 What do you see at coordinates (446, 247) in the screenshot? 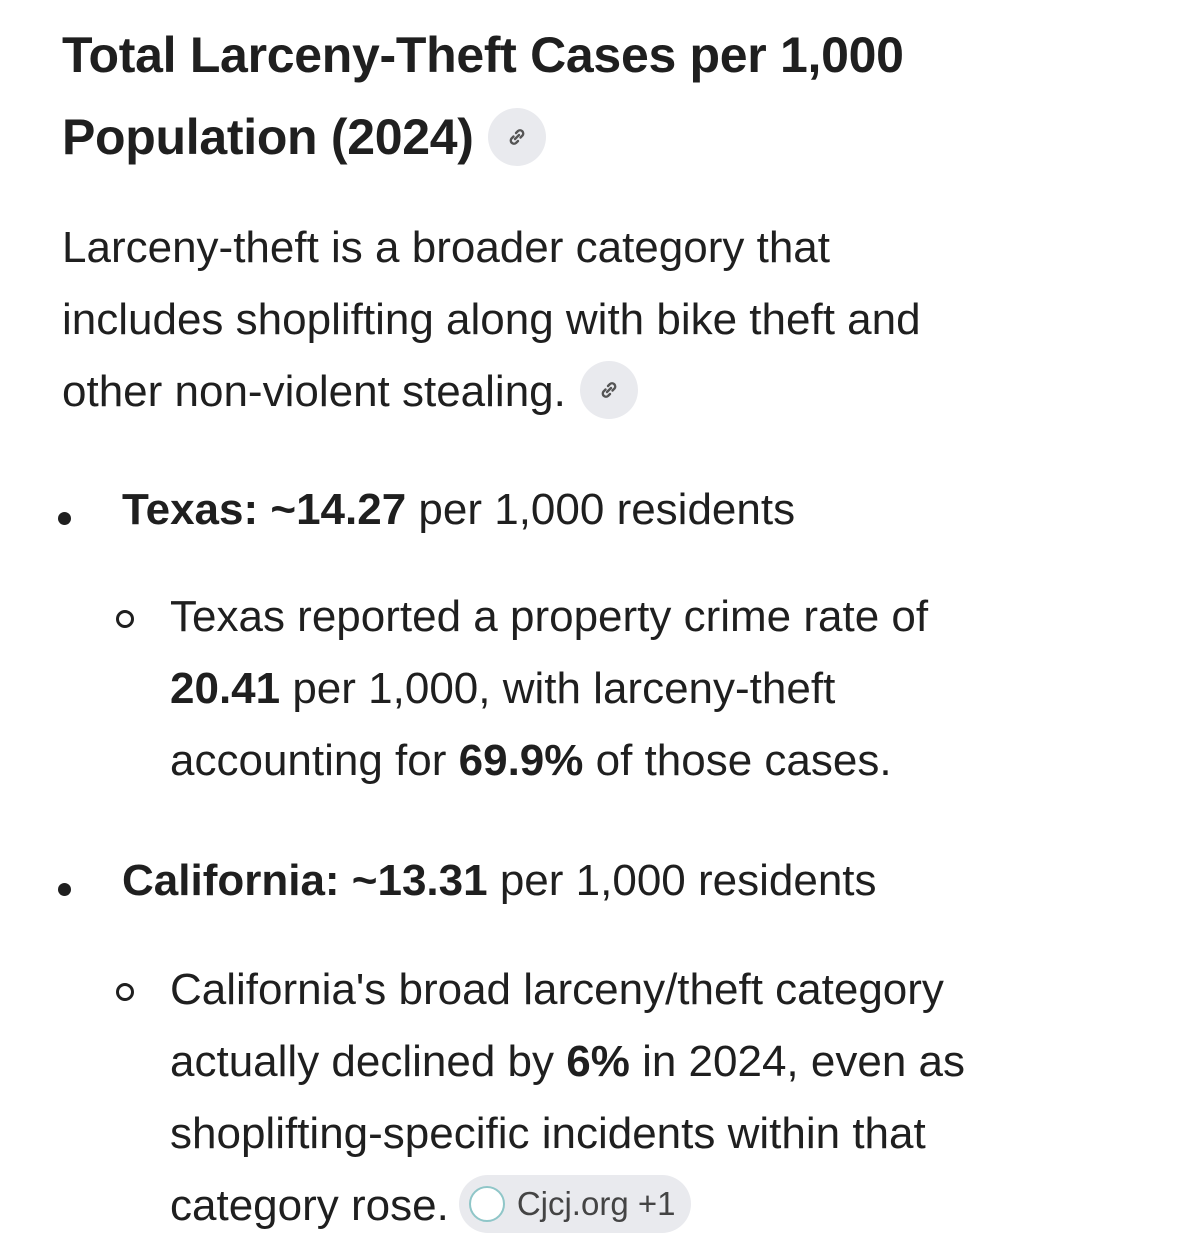
I see `intro-line: Larceny-theft is a broader category that` at bounding box center [446, 247].